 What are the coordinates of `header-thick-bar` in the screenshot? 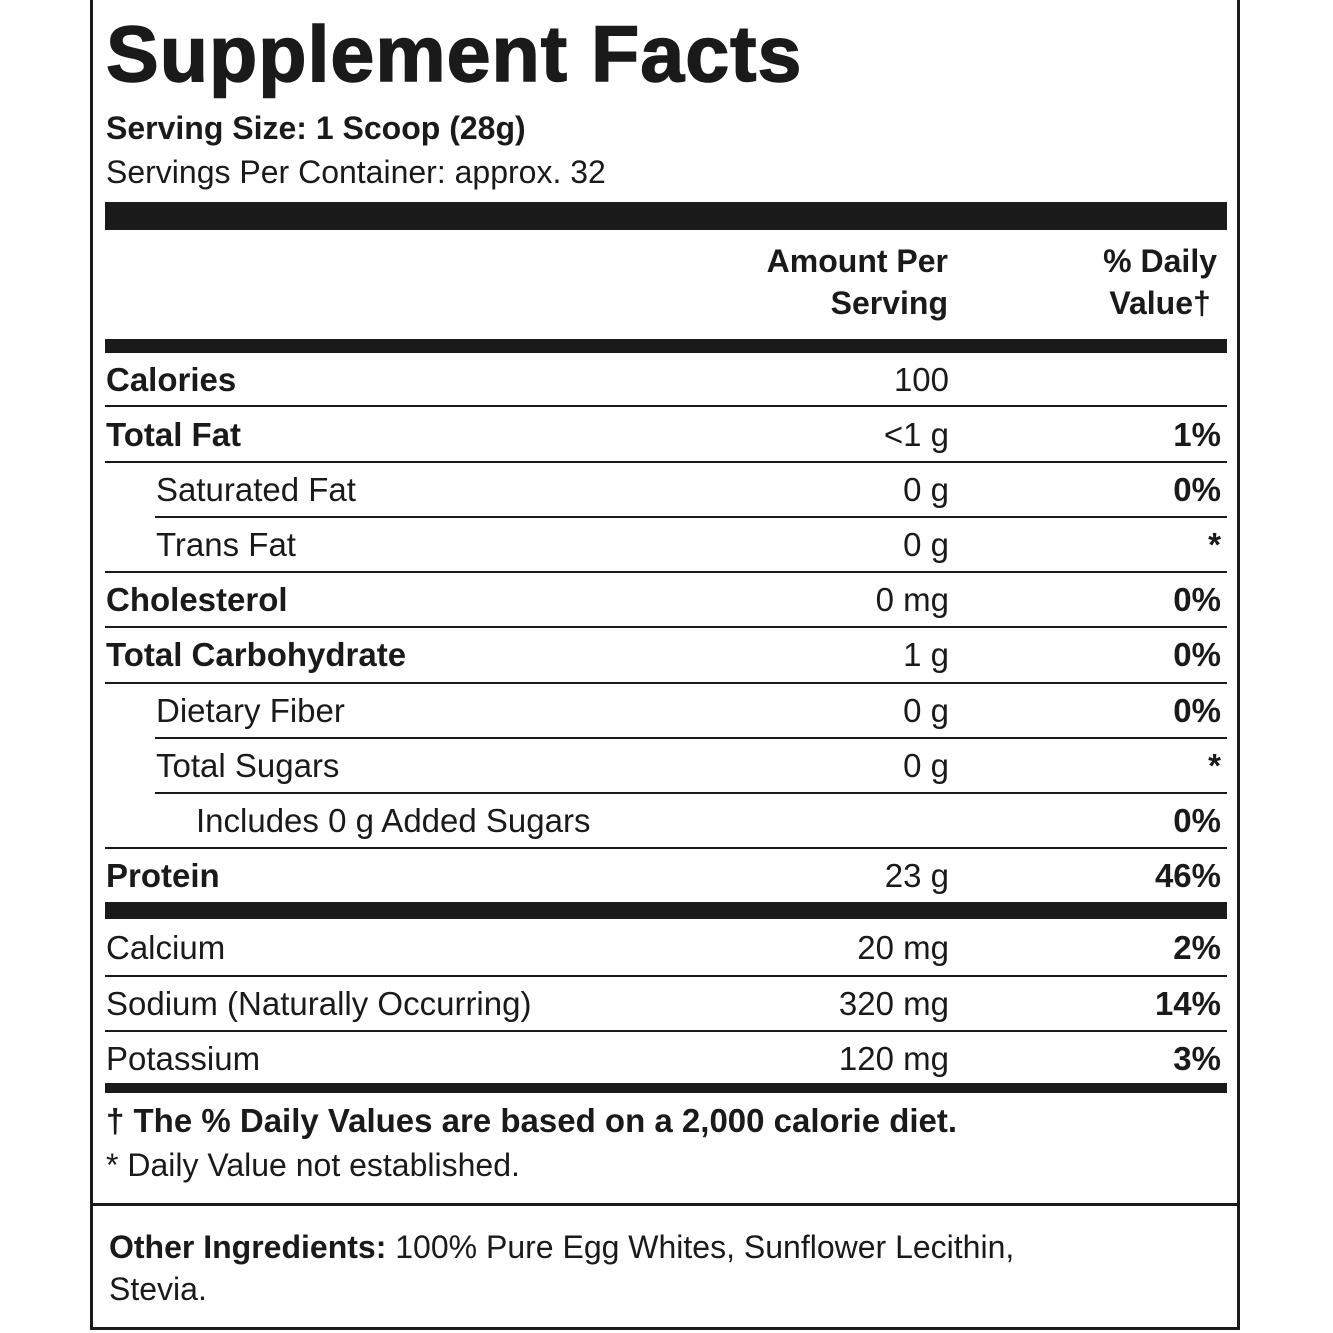 It's located at (666, 346).